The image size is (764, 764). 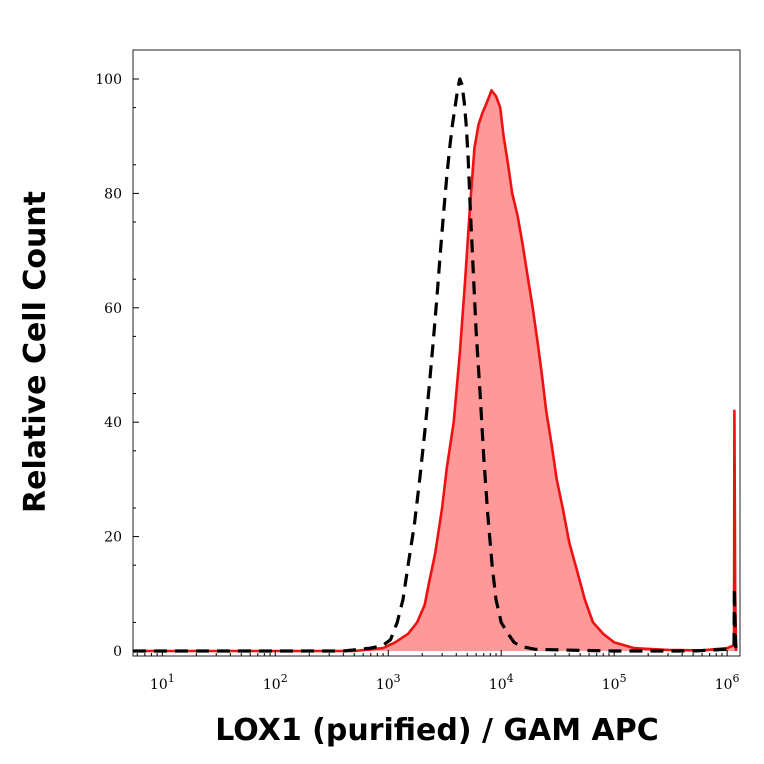 I want to click on x-axis-title: LOX1 (purified) / GAM APC, so click(x=437, y=730).